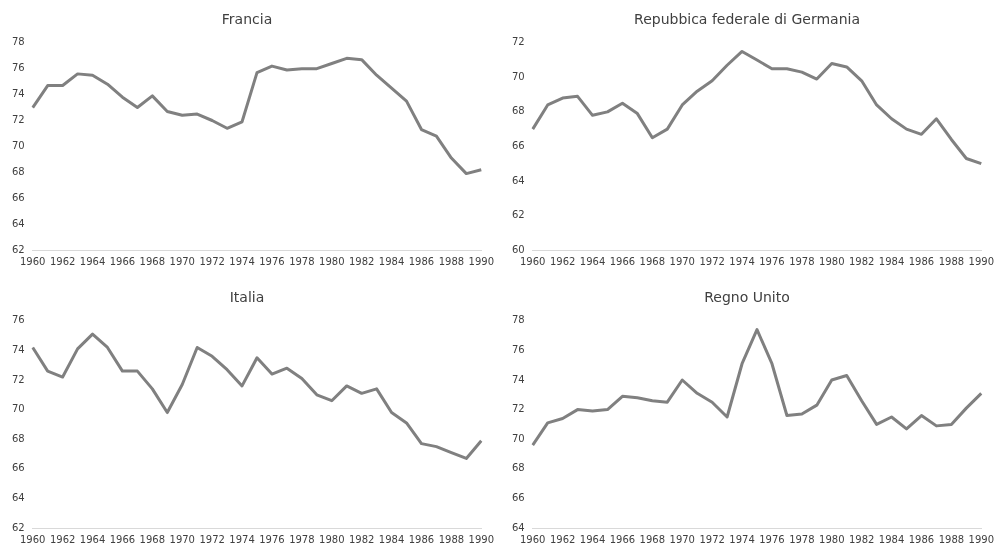 This screenshot has width=1001, height=557. What do you see at coordinates (247, 297) in the screenshot?
I see `chart-title: Italia` at bounding box center [247, 297].